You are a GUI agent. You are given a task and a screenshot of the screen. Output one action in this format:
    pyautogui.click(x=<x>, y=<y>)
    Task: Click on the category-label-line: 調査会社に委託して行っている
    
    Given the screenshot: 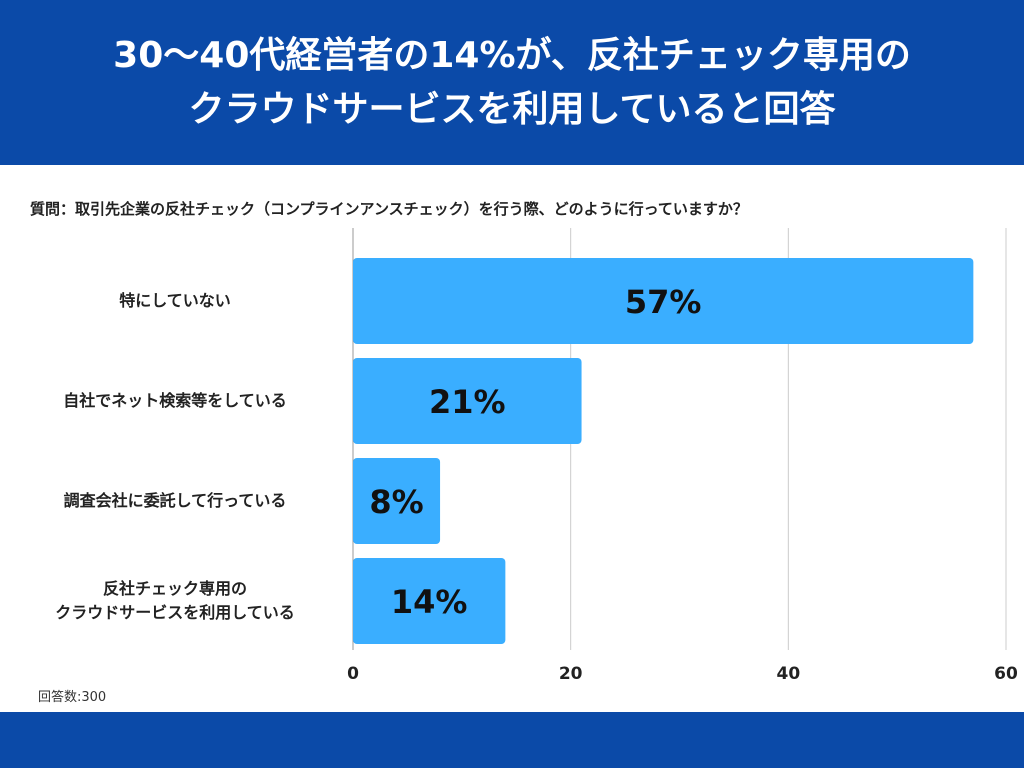 What is the action you would take?
    pyautogui.click(x=175, y=500)
    